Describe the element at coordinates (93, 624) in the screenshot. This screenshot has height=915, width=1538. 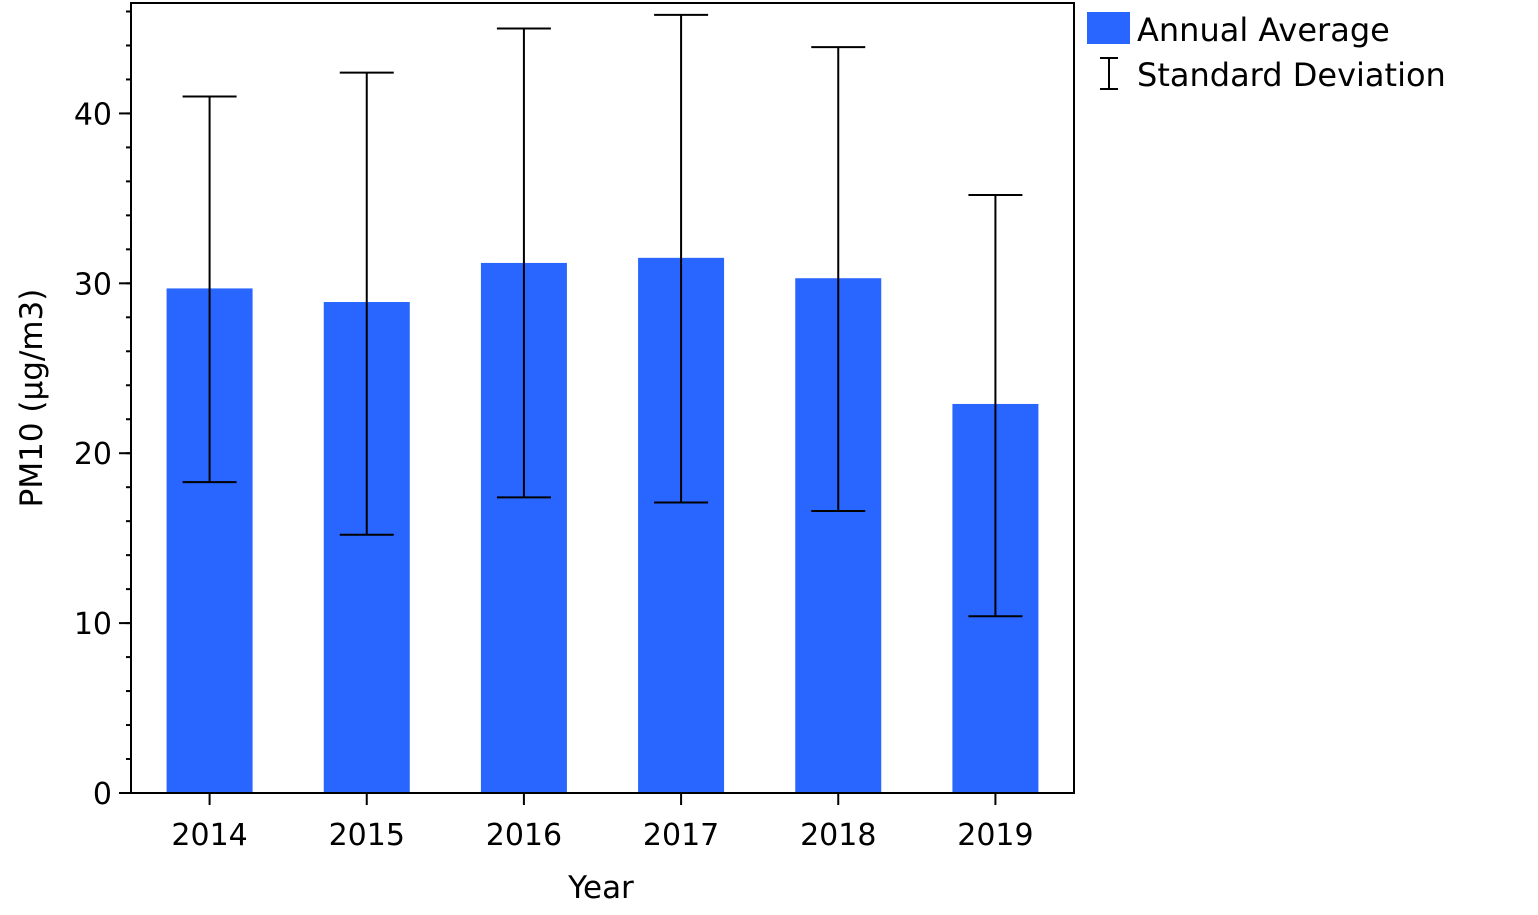
I see `y-tick-label: 10` at that location.